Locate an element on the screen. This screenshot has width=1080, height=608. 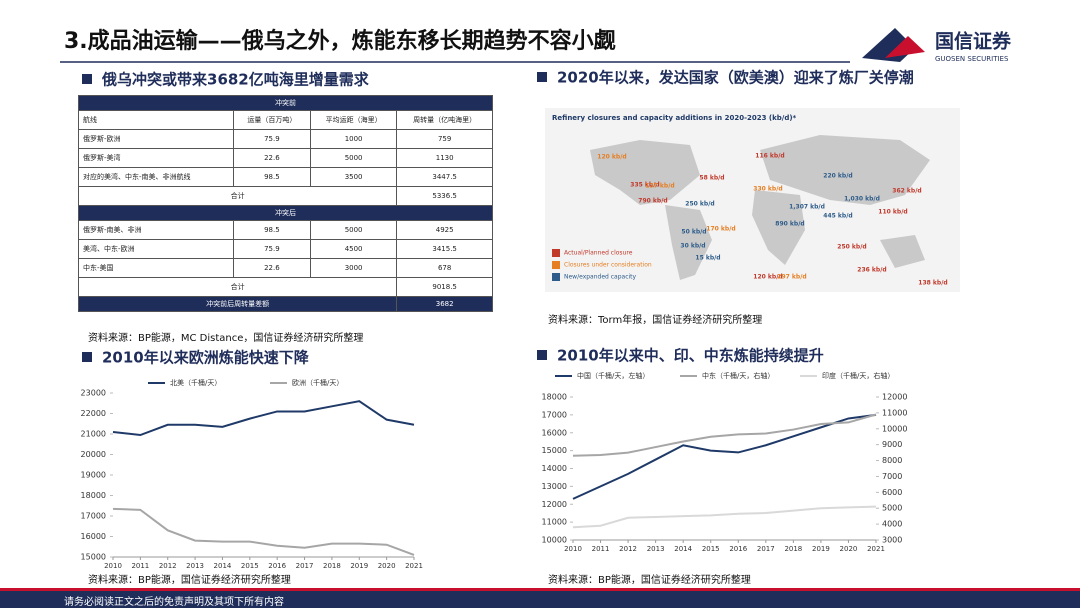
map-label: 15 kb/d is located at coordinates (707, 258).